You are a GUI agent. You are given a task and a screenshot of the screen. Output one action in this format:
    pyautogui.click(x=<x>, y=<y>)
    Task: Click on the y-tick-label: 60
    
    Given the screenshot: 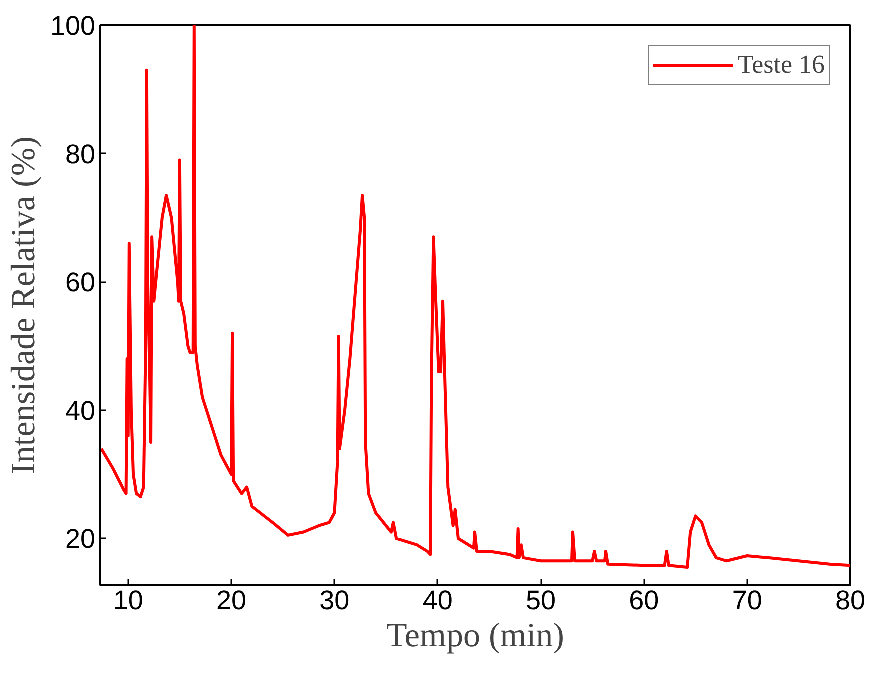 What is the action you would take?
    pyautogui.click(x=80, y=283)
    